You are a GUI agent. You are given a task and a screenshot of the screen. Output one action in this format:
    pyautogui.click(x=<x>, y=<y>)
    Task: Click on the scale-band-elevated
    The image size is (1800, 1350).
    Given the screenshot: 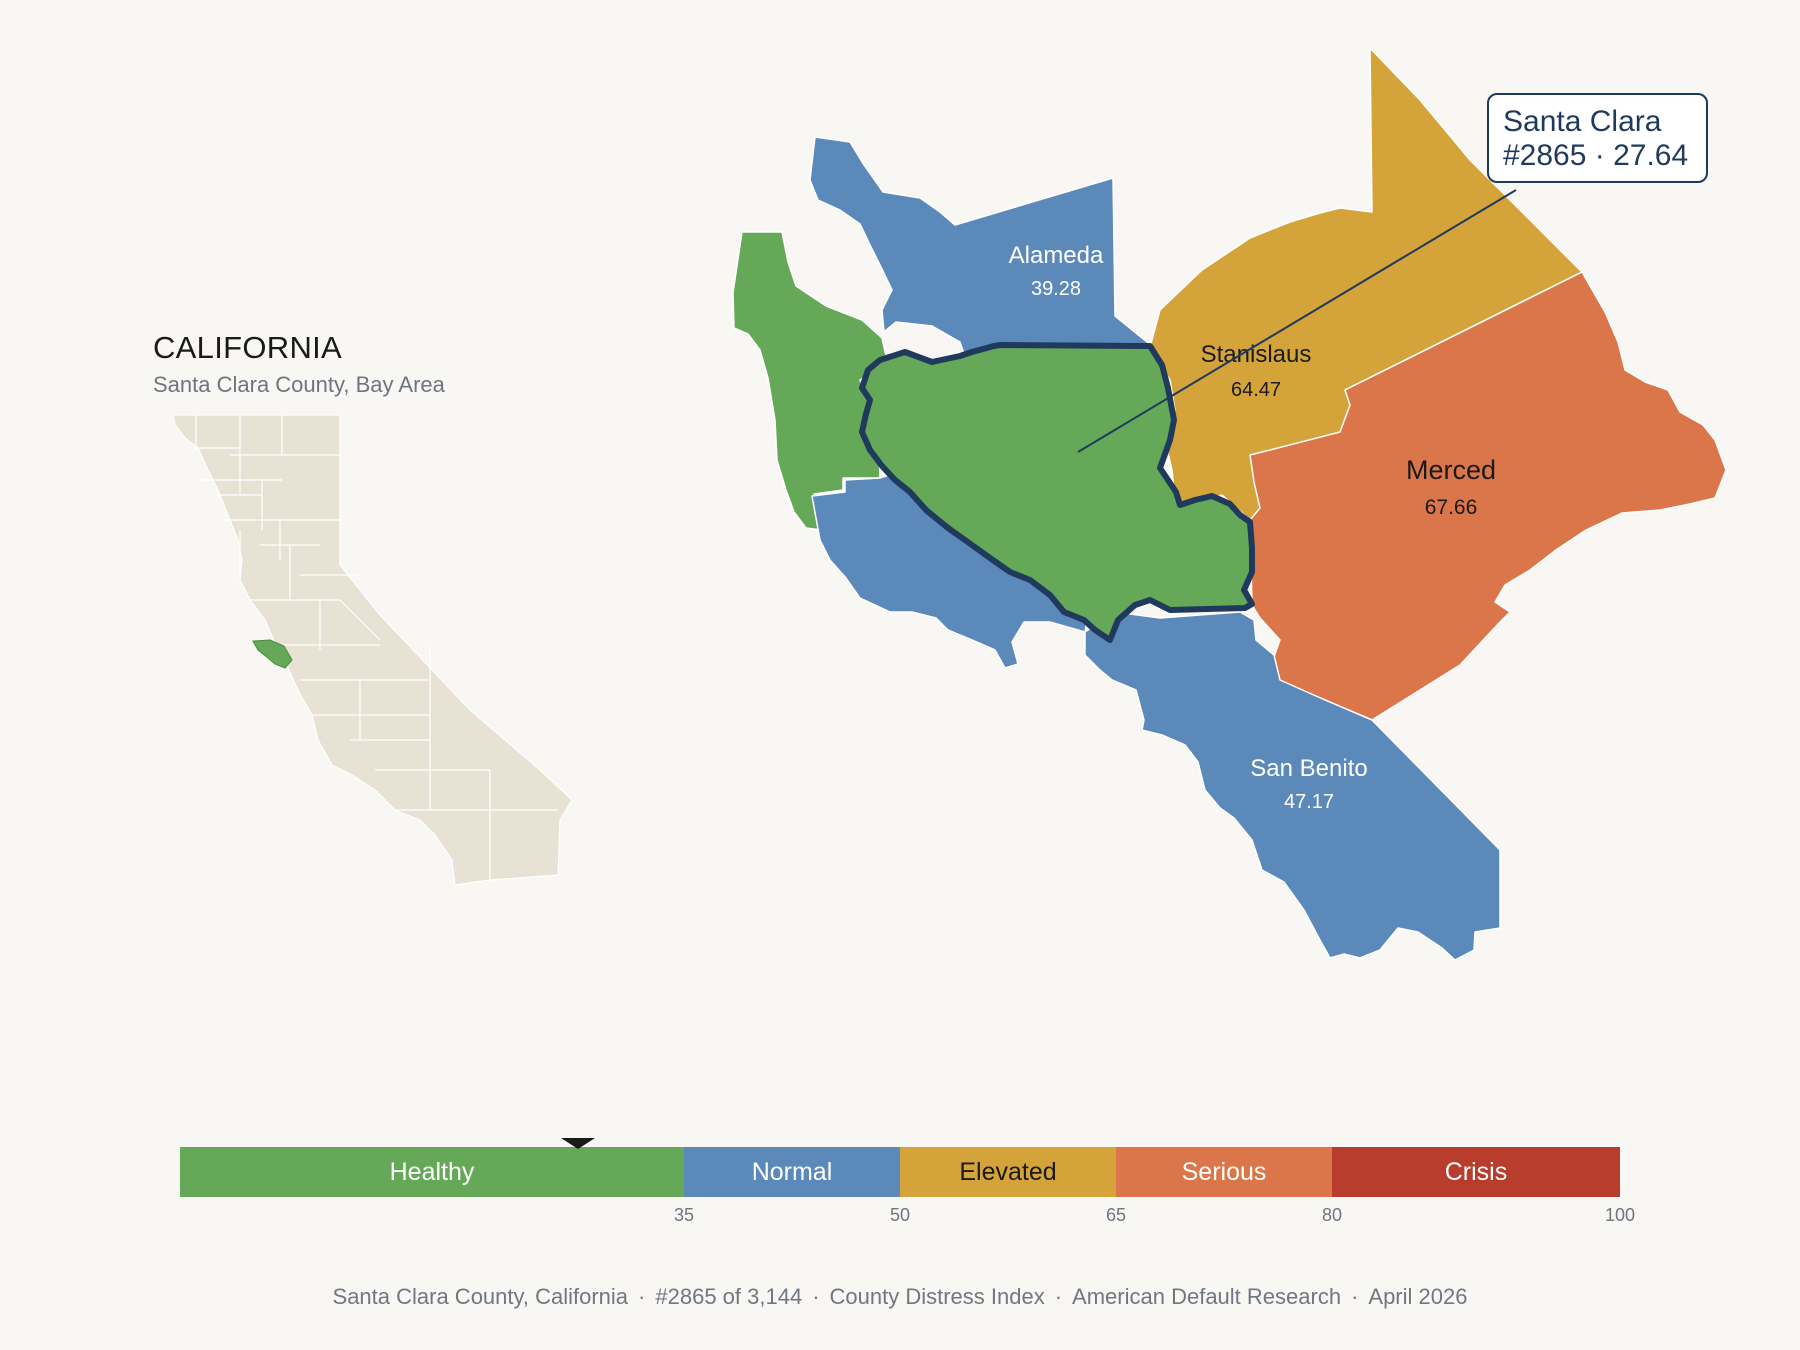 What is the action you would take?
    pyautogui.click(x=1008, y=1172)
    